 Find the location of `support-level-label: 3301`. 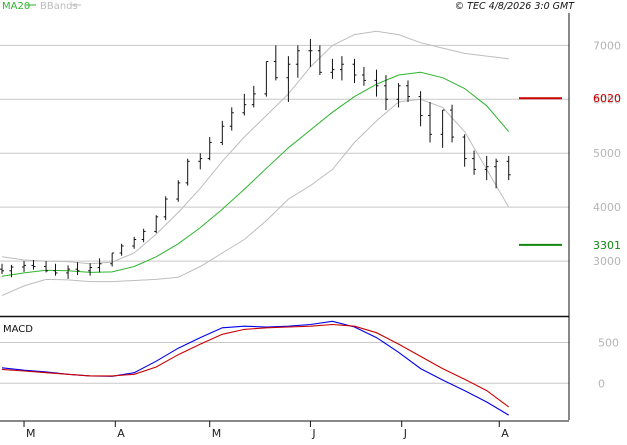

support-level-label: 3301 is located at coordinates (607, 245).